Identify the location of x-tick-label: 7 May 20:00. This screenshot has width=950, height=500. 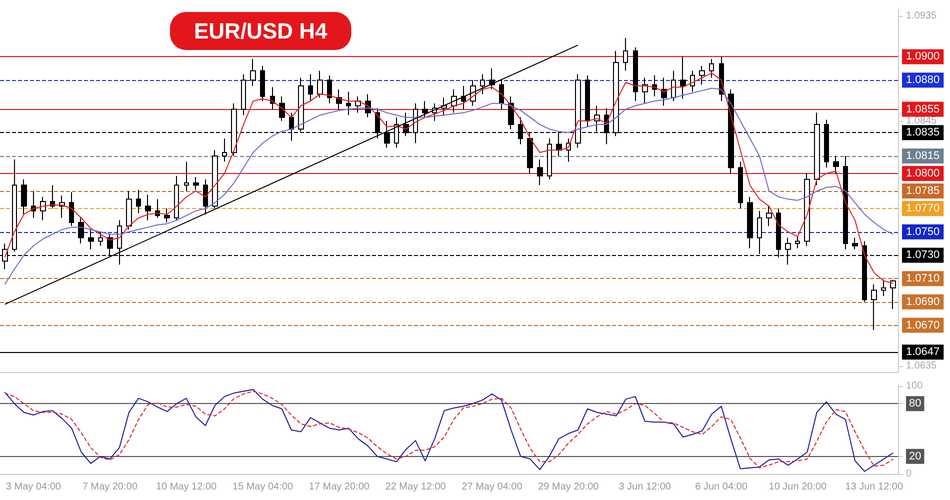
(110, 487).